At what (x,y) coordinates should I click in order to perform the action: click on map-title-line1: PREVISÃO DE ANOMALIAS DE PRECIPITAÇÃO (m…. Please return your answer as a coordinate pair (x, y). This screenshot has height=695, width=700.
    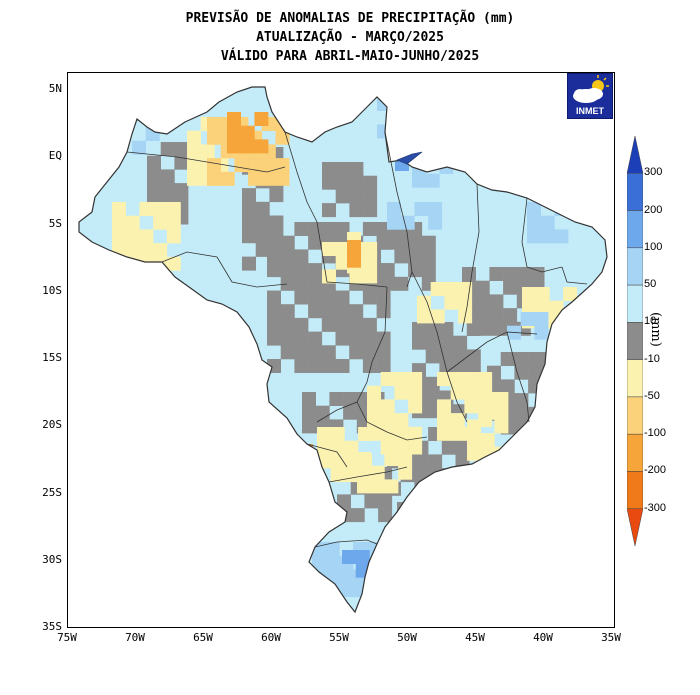
    Looking at the image, I should click on (350, 18).